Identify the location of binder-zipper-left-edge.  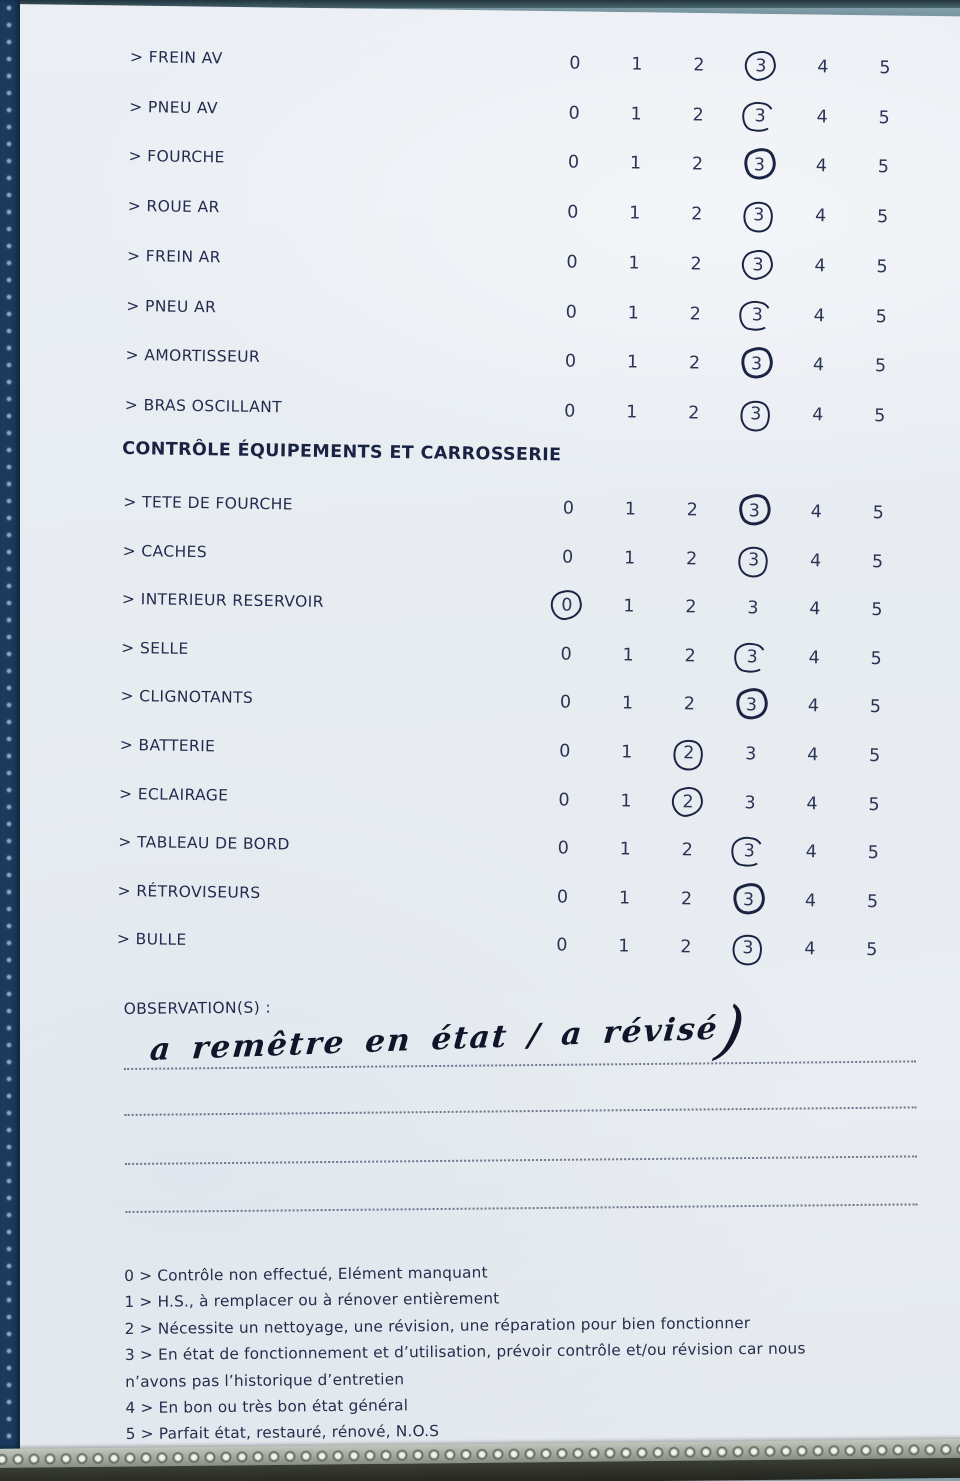
(10, 731).